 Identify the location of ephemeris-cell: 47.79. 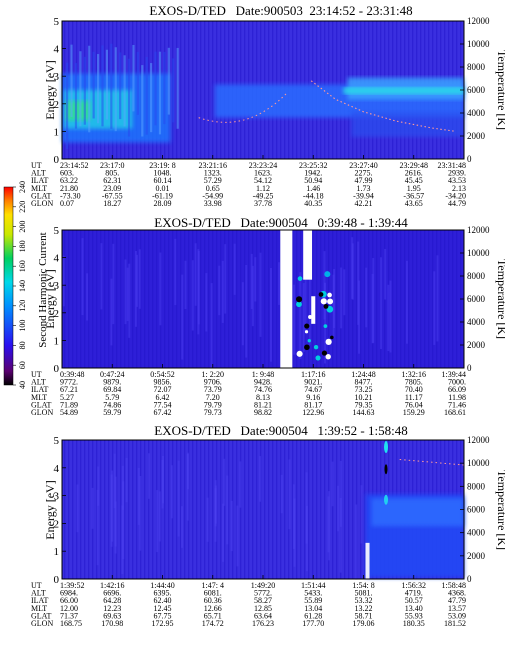
(457, 600).